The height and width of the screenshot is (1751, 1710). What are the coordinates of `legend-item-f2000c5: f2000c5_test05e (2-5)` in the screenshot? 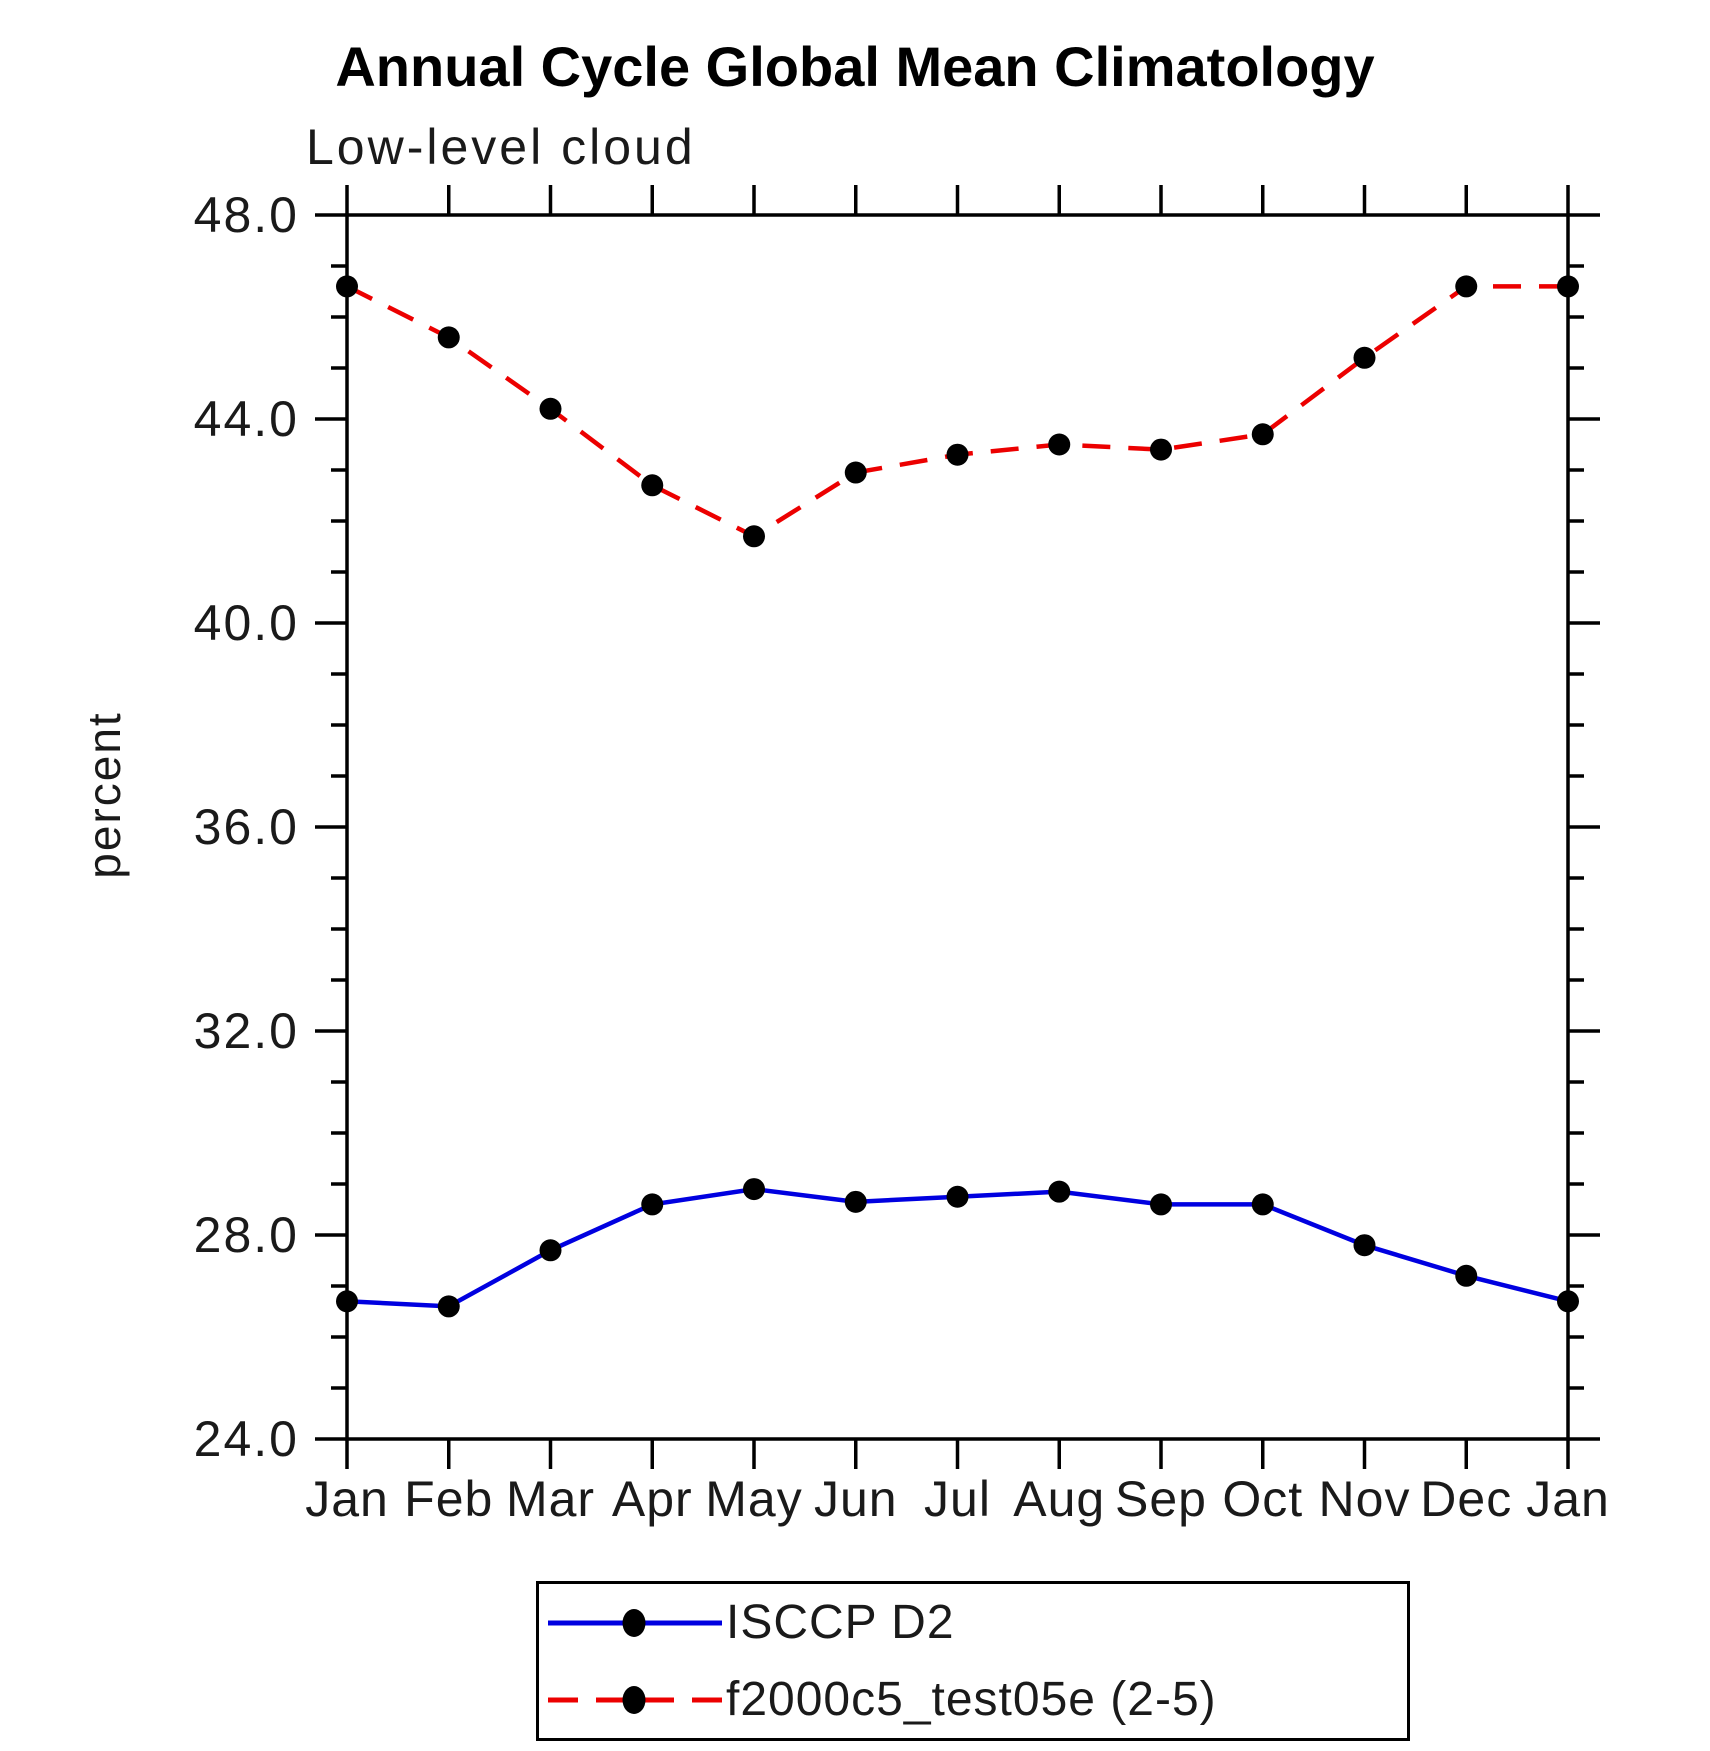 It's located at (973, 1700).